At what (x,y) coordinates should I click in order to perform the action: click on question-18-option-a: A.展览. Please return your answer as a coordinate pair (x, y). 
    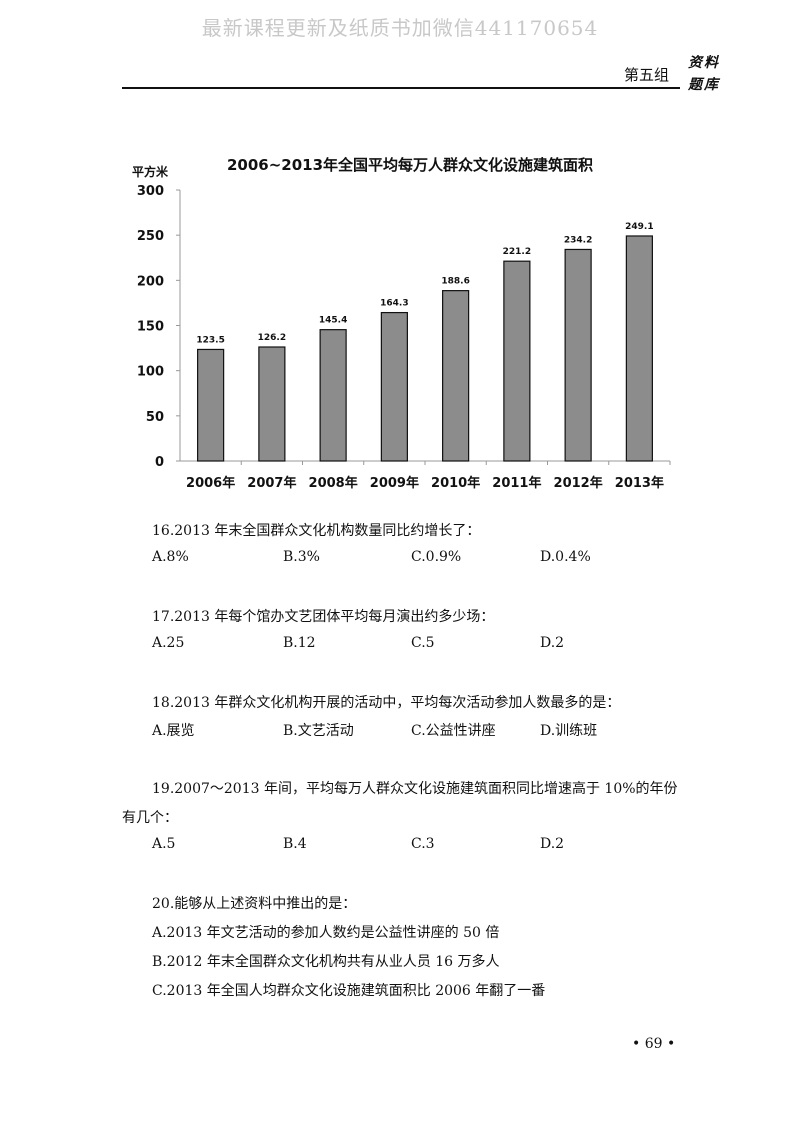
    Looking at the image, I should click on (173, 731).